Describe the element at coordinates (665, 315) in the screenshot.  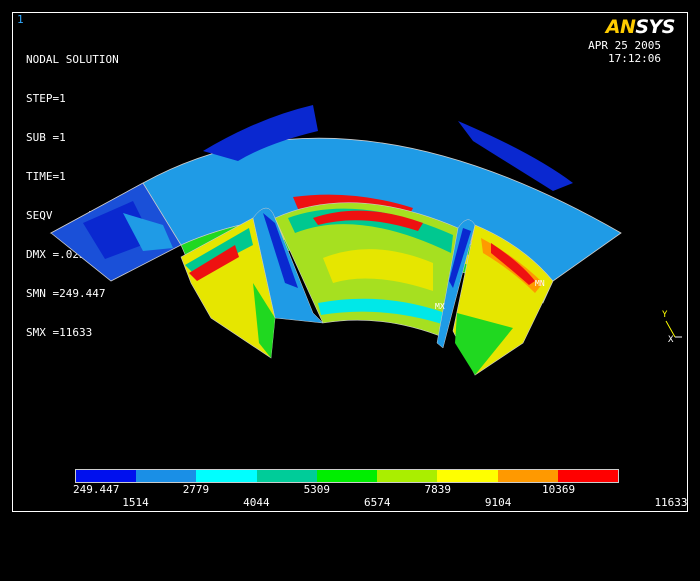
I see `axis-y-label: Y` at that location.